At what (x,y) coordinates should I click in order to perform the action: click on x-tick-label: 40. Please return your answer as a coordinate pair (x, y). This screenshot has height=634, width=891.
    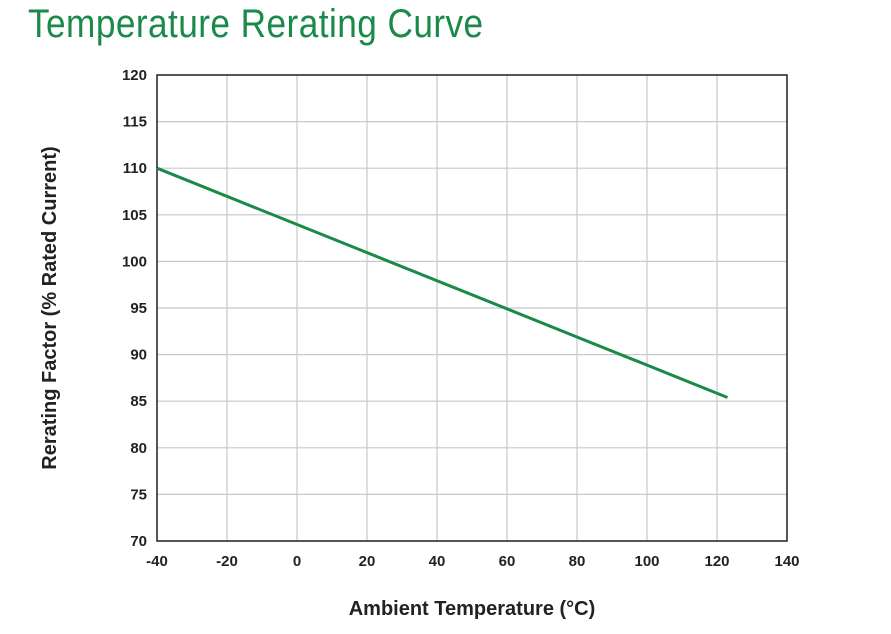
    Looking at the image, I should click on (437, 561).